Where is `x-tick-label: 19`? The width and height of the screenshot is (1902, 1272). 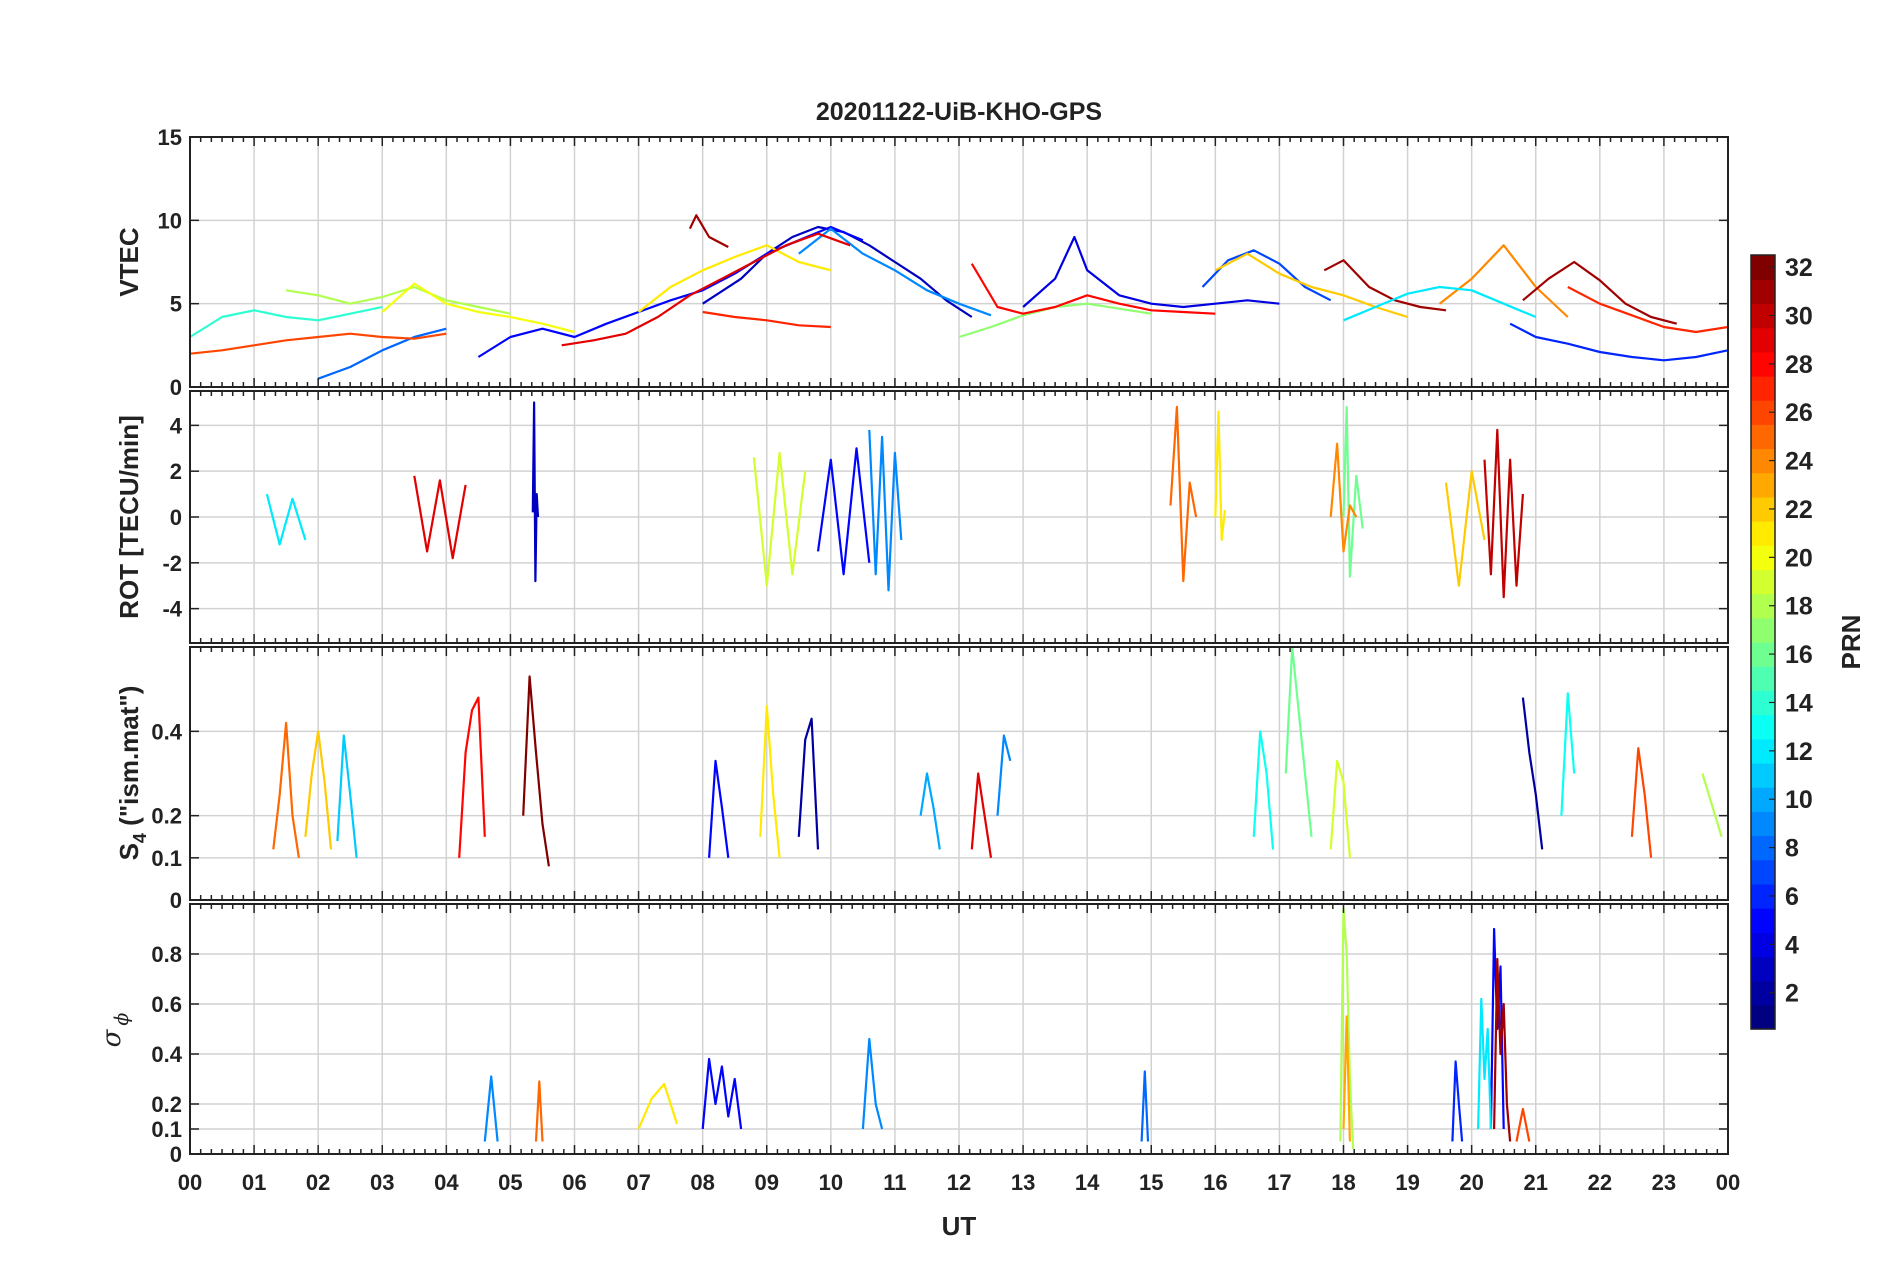
x-tick-label: 19 is located at coordinates (1407, 1182).